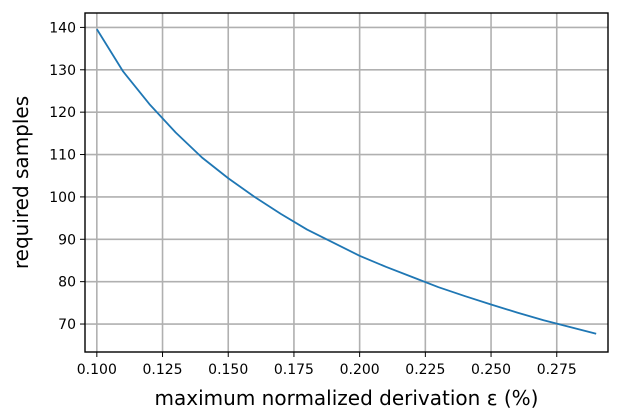 The width and height of the screenshot is (621, 409). Describe the element at coordinates (62, 28) in the screenshot. I see `y-tick-label: 140` at that location.